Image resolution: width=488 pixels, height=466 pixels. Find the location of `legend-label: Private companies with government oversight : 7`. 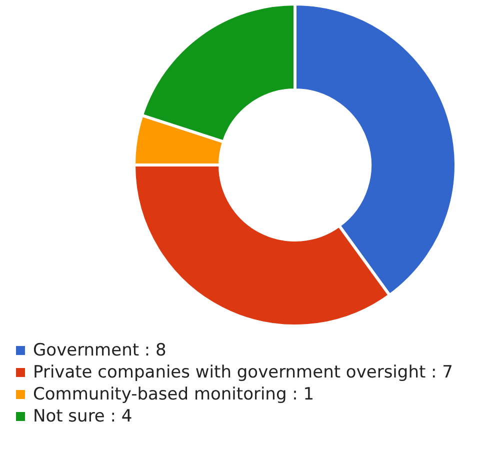

legend-label: Private companies with government oversight : 7 is located at coordinates (243, 372).